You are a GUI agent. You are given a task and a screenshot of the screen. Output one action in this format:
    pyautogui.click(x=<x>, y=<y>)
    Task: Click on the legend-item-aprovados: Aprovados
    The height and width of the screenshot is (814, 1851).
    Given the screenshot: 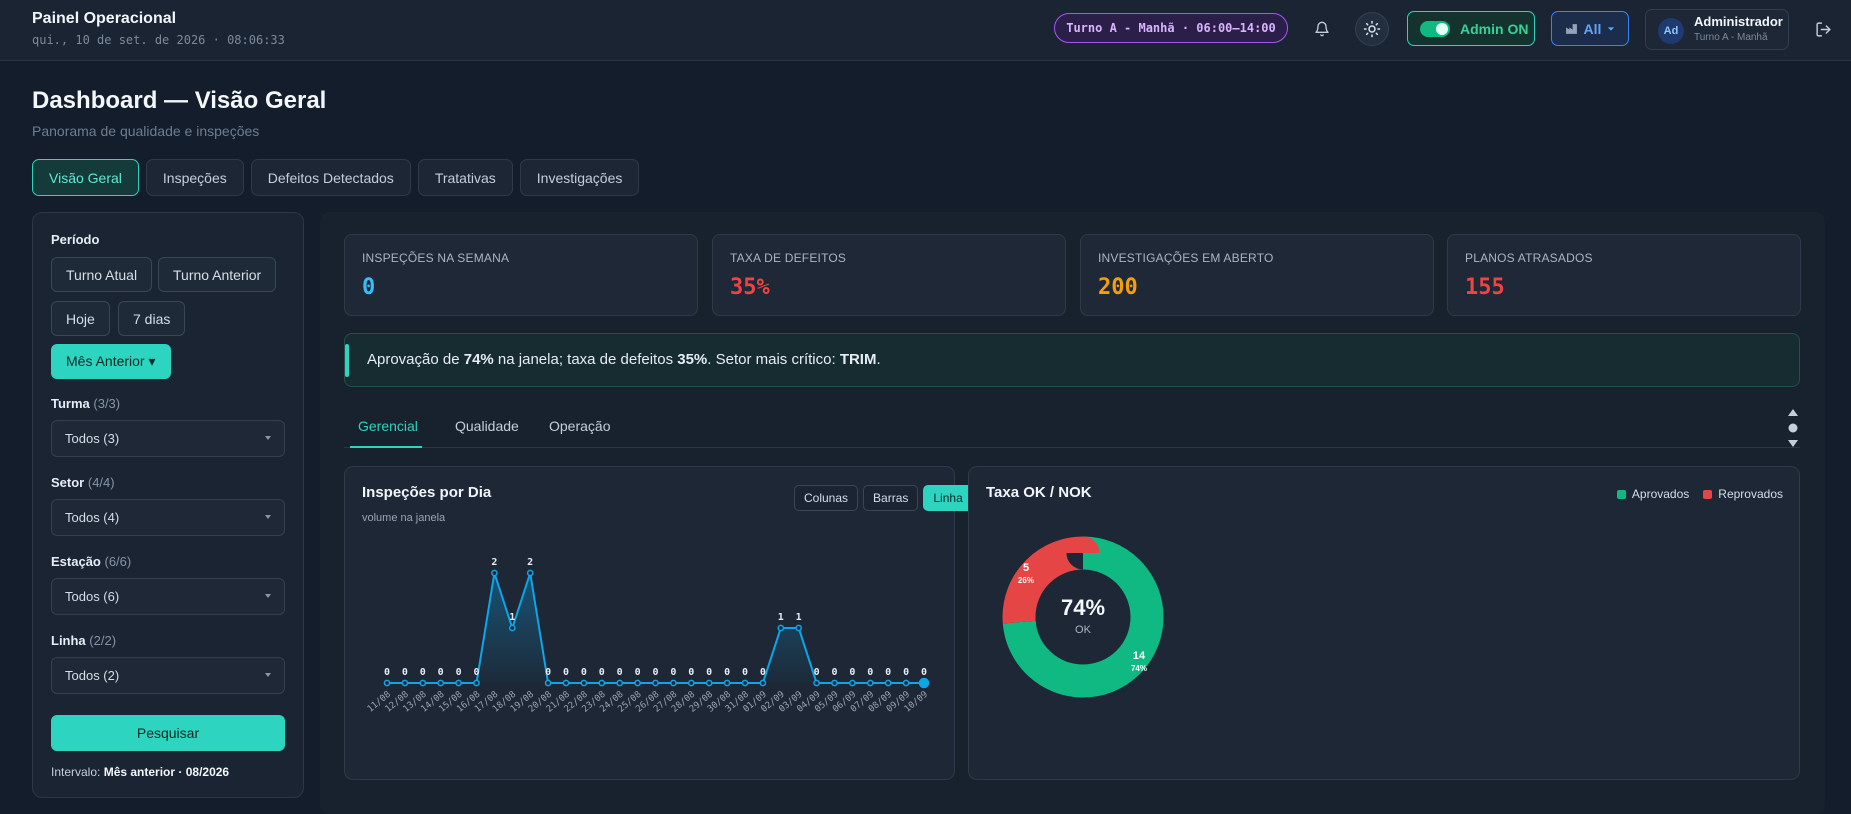 What is the action you would take?
    pyautogui.click(x=1652, y=494)
    